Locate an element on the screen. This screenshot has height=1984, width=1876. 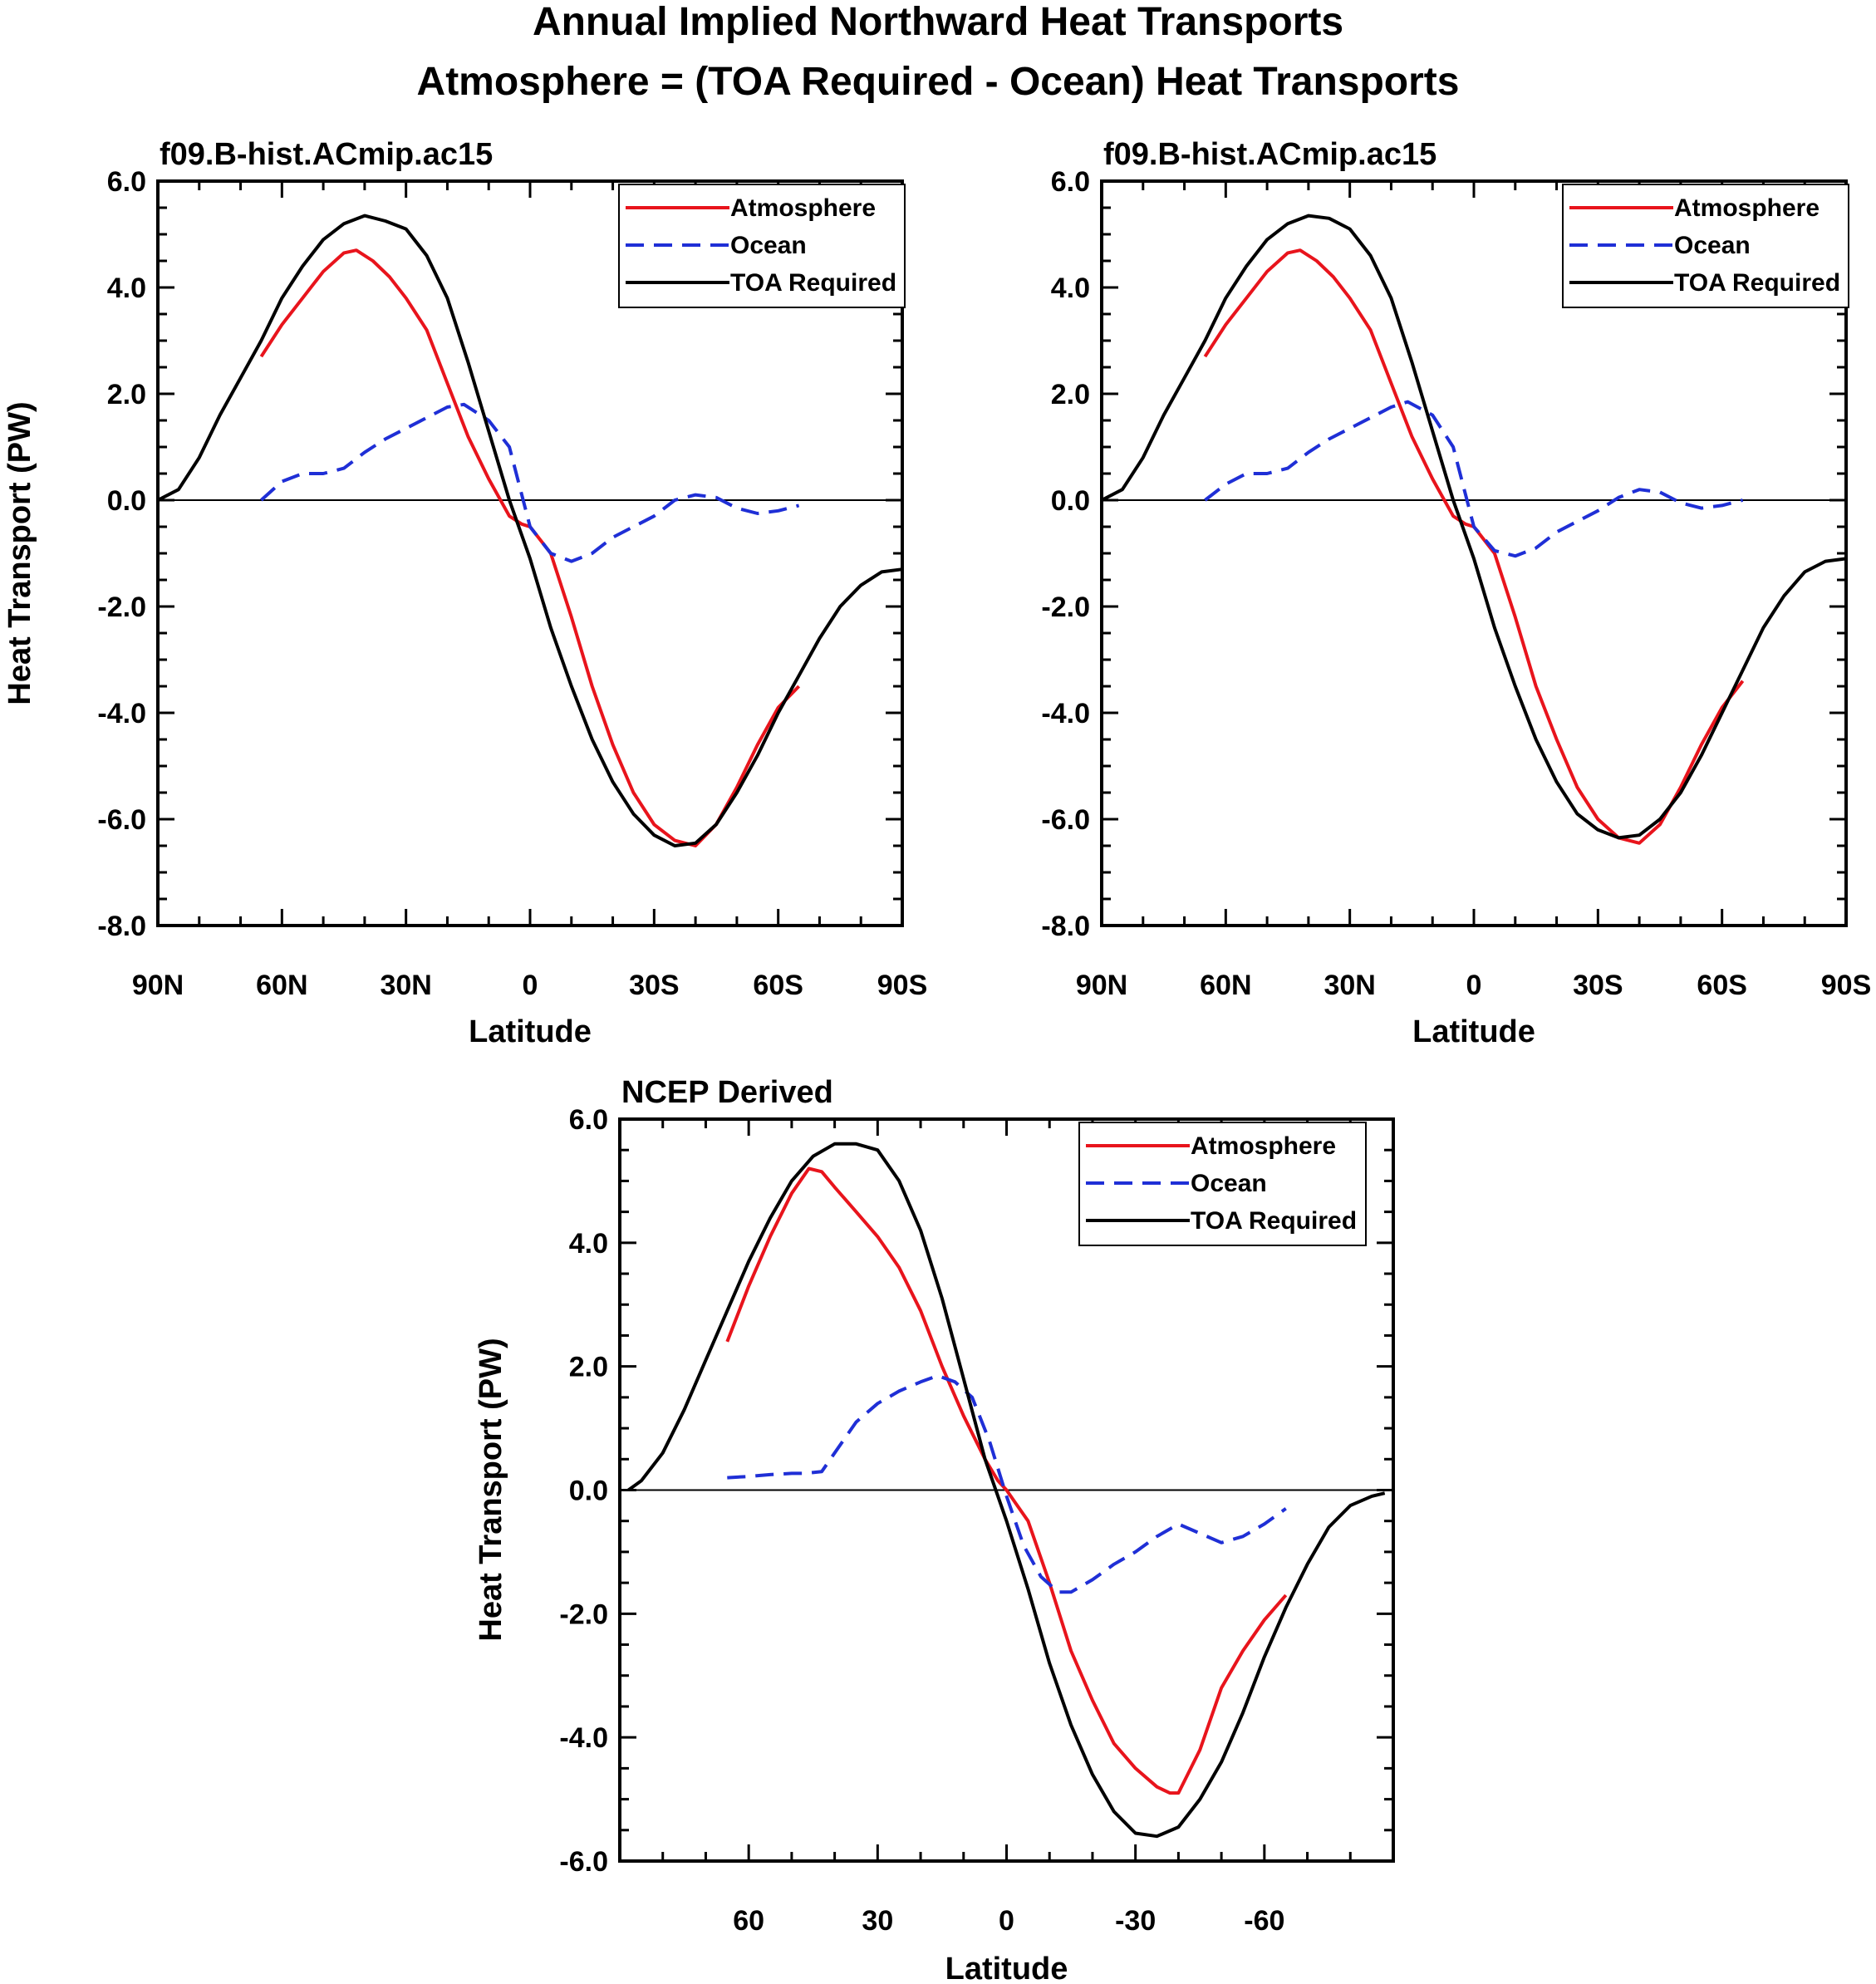
x-tick-label: 30 is located at coordinates (878, 1921).